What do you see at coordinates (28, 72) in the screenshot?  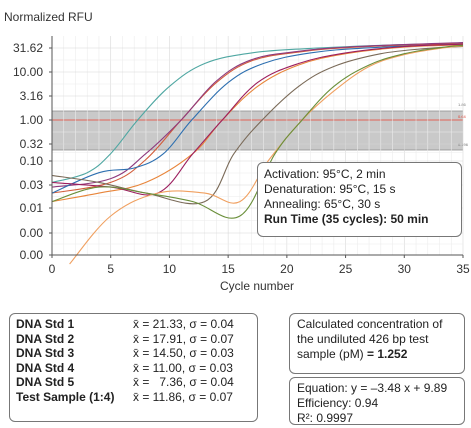 I see `y-tick-label: 10.00` at bounding box center [28, 72].